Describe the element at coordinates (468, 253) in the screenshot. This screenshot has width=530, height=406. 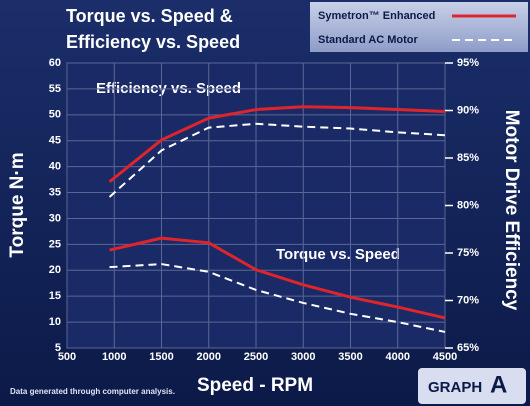
I see `y2-tick-label: 75%` at that location.